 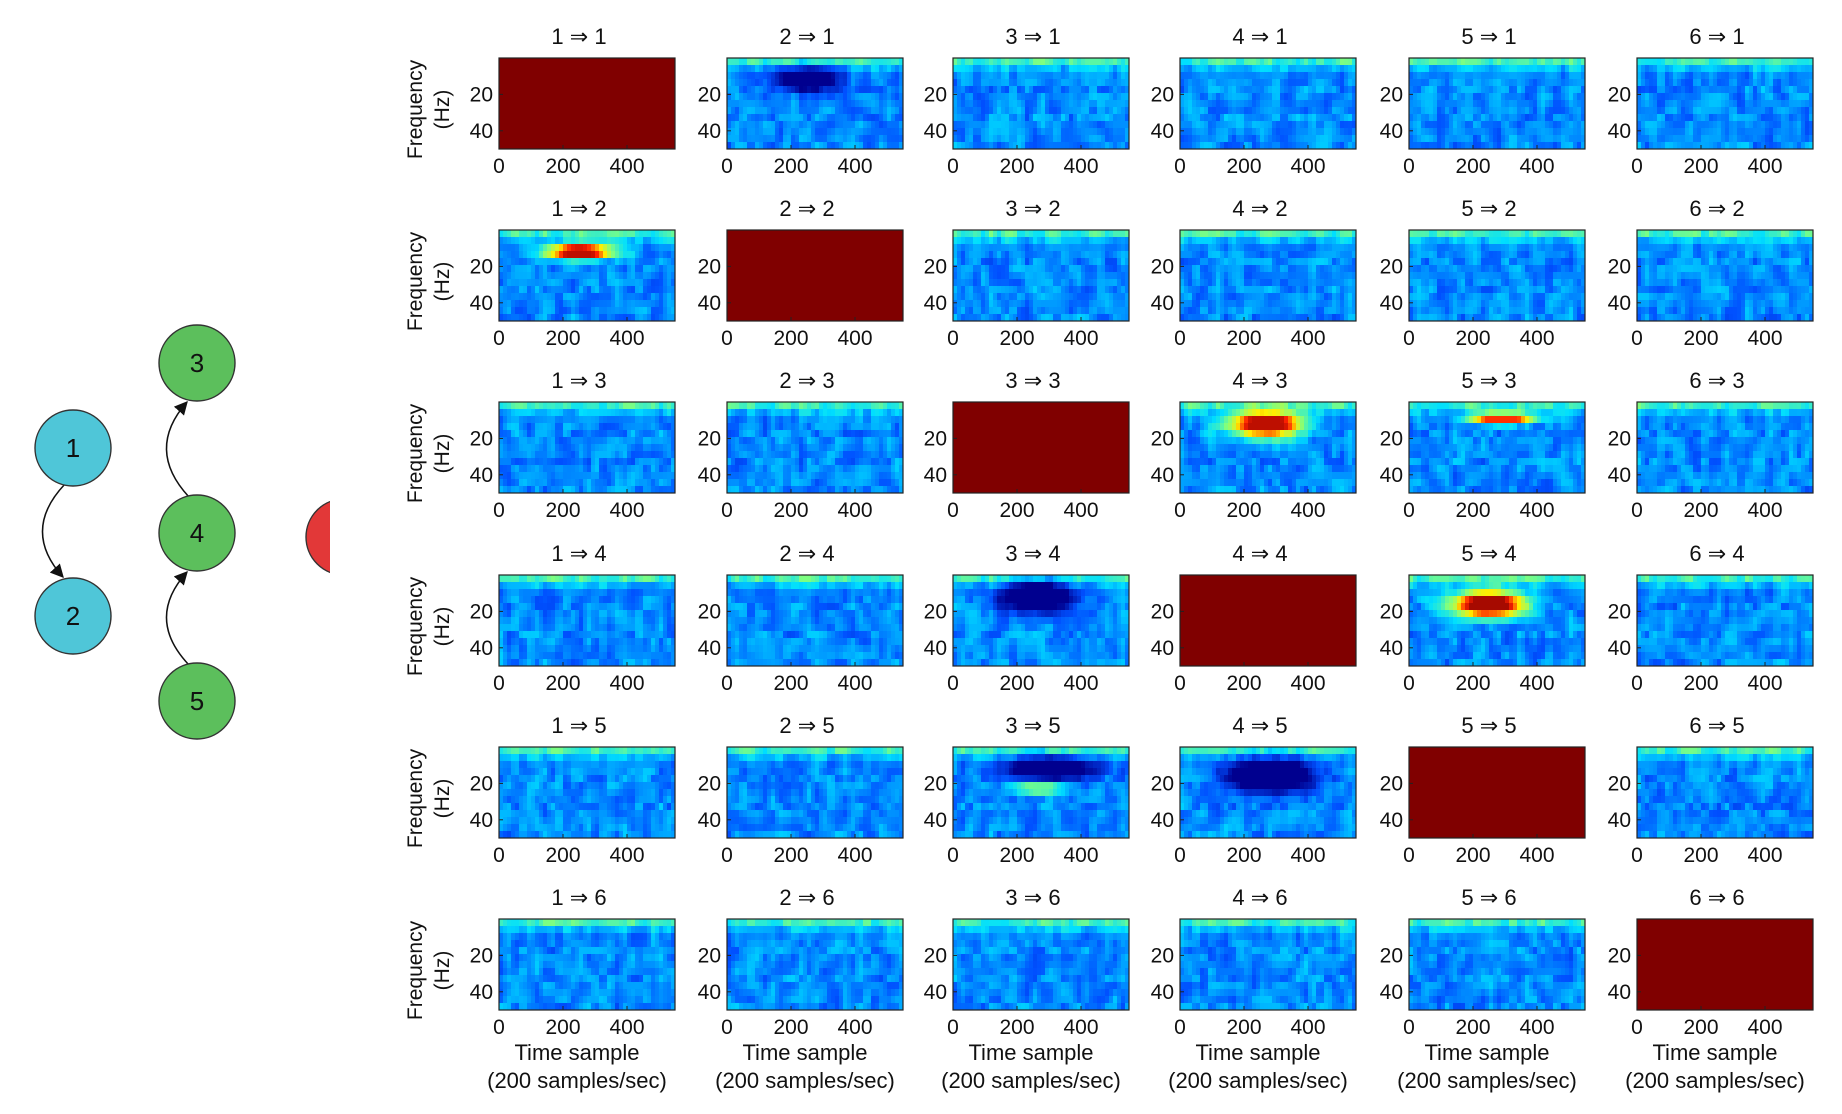 I want to click on y-axis-label-unit: (Hz), so click(x=442, y=282).